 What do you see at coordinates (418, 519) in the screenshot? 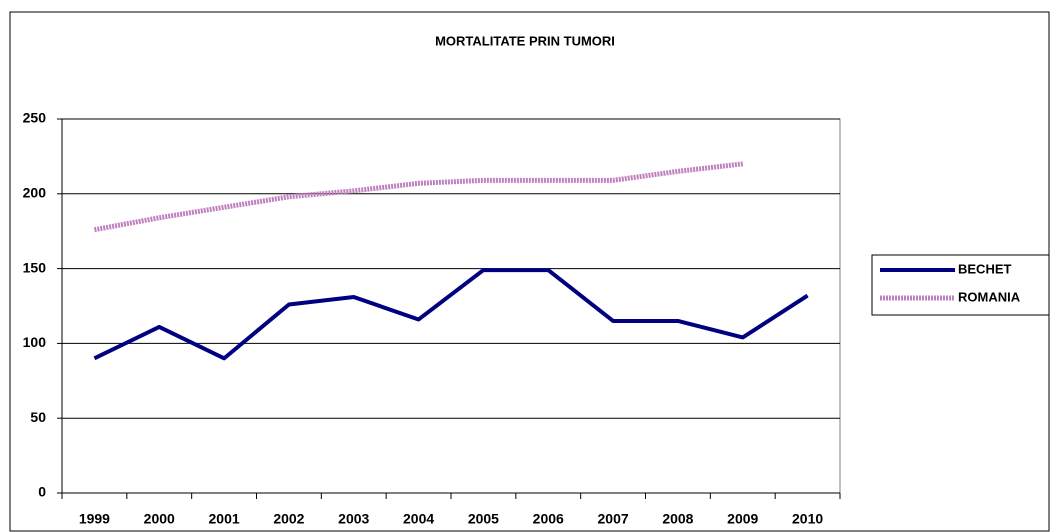
I see `x-tick-label: 2004` at bounding box center [418, 519].